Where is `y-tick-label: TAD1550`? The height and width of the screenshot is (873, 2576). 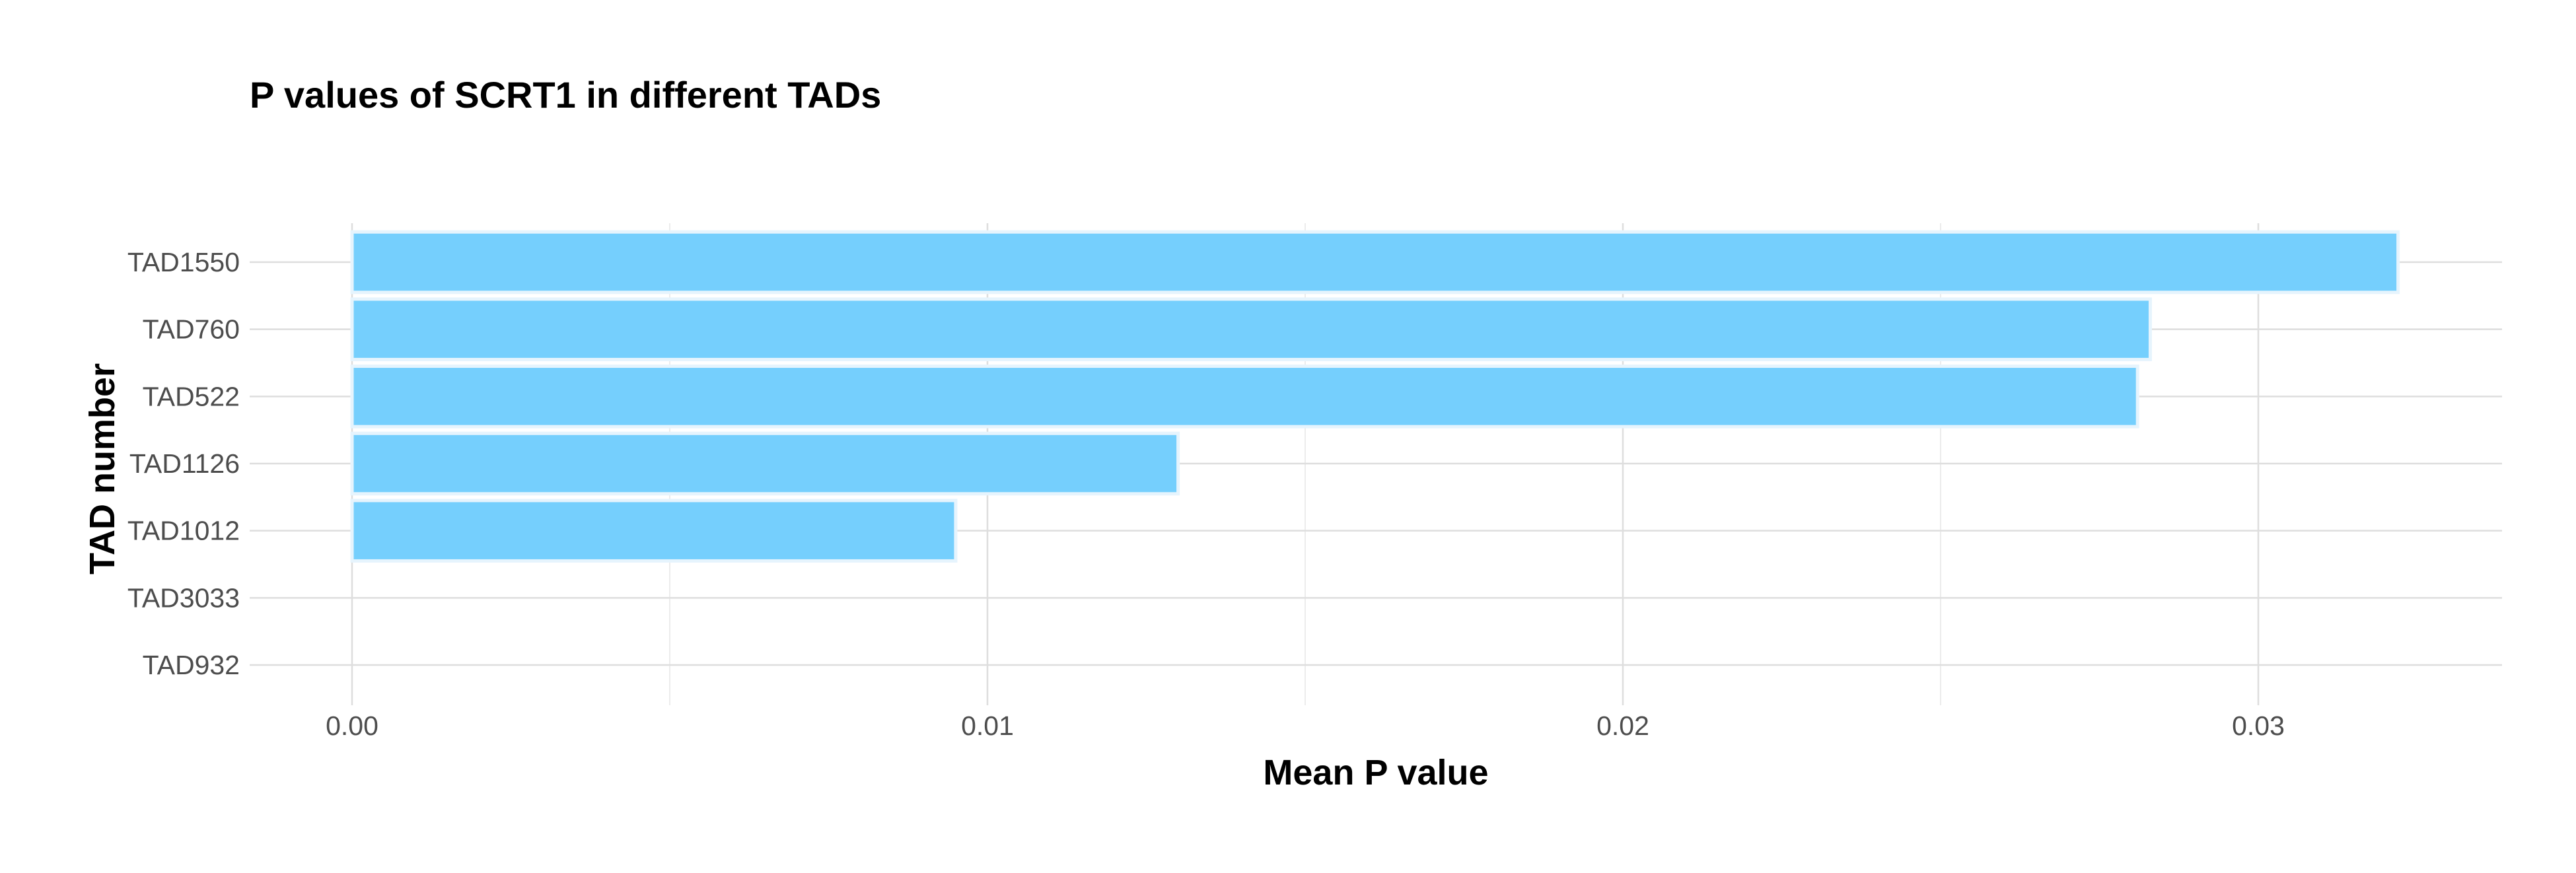
y-tick-label: TAD1550 is located at coordinates (184, 262).